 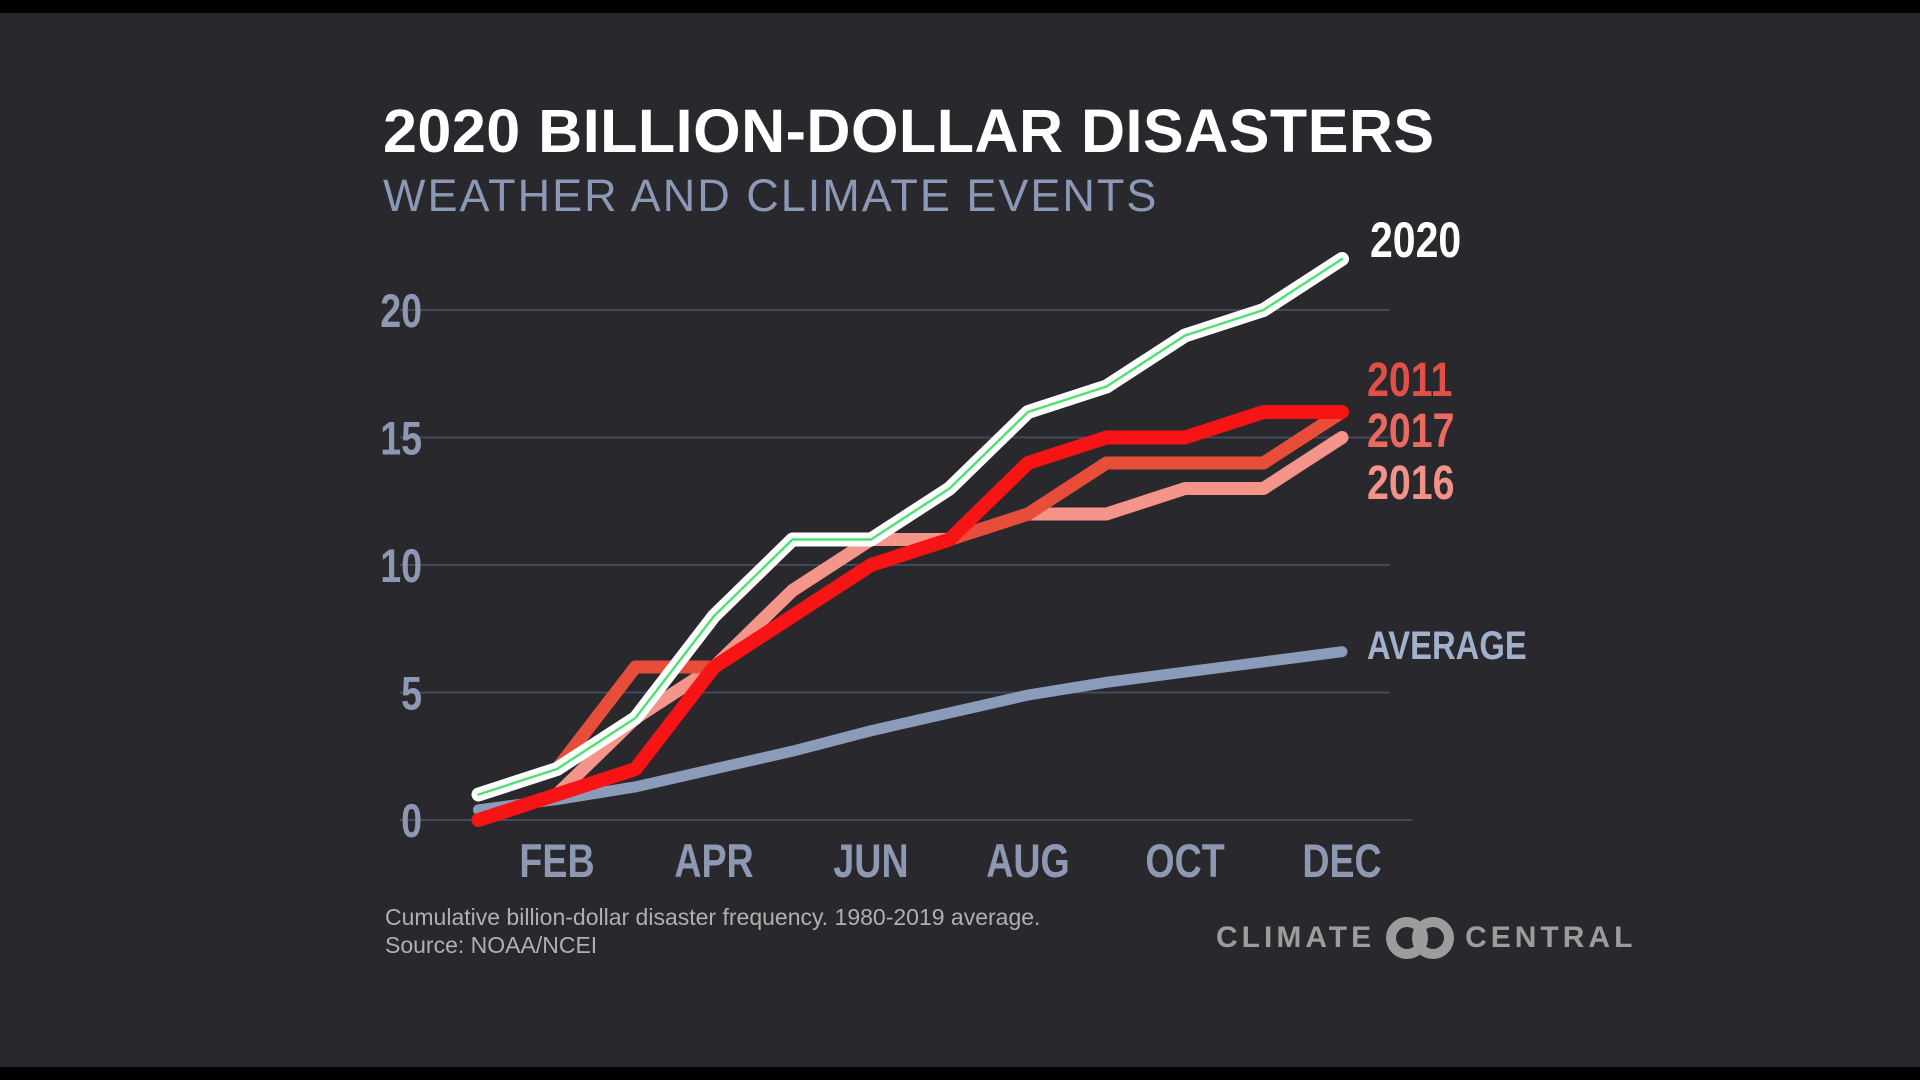 I want to click on y-axis-tick-label-10: 10, so click(x=401, y=566).